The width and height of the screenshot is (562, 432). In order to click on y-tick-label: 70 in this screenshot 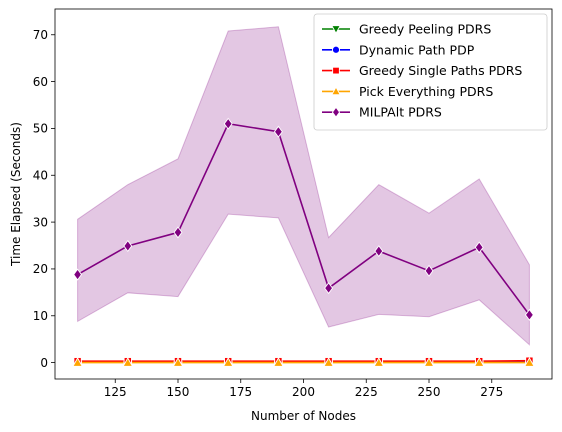, I will do `click(40, 35)`.